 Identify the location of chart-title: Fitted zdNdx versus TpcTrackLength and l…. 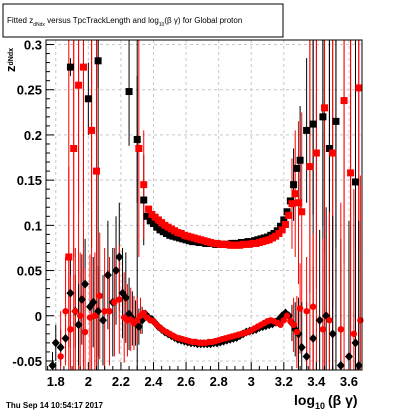
(124, 22).